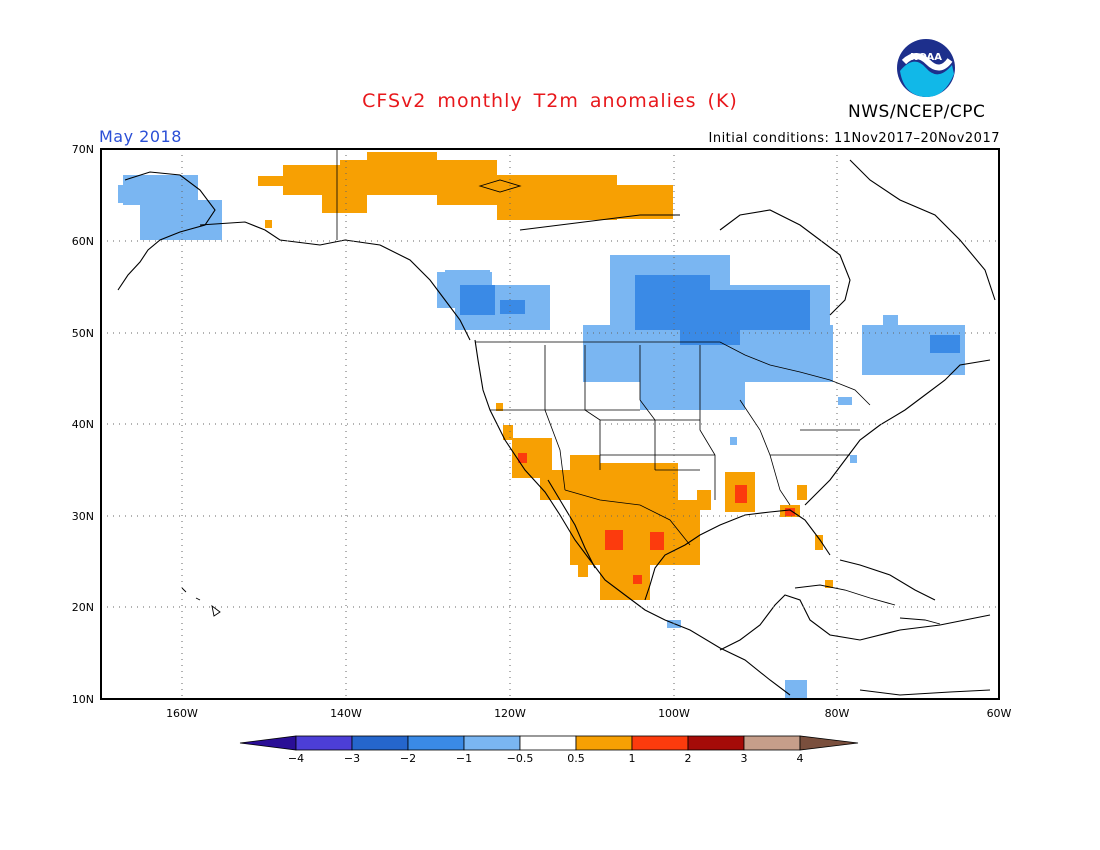  Describe the element at coordinates (83, 333) in the screenshot. I see `lat-label: 50N` at that location.